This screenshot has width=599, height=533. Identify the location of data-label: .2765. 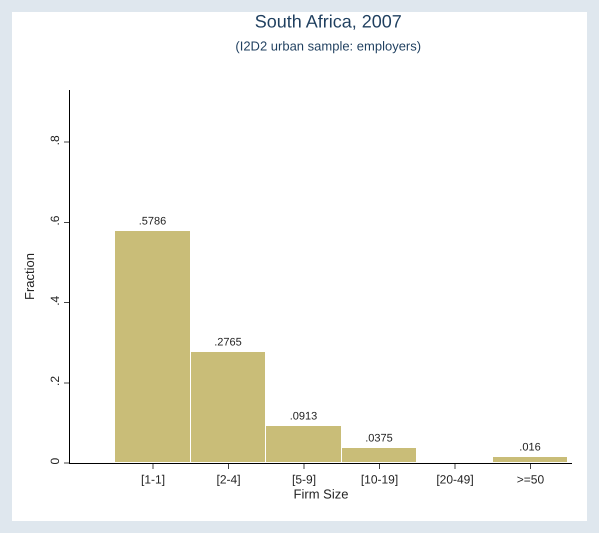
(228, 342).